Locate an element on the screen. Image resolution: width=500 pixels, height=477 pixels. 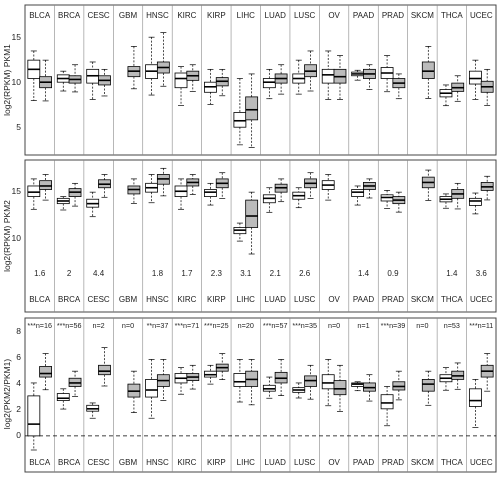
panel-pkm2-ylabel: log2(RPKM) PKM2 is located at coordinates (7, 236).